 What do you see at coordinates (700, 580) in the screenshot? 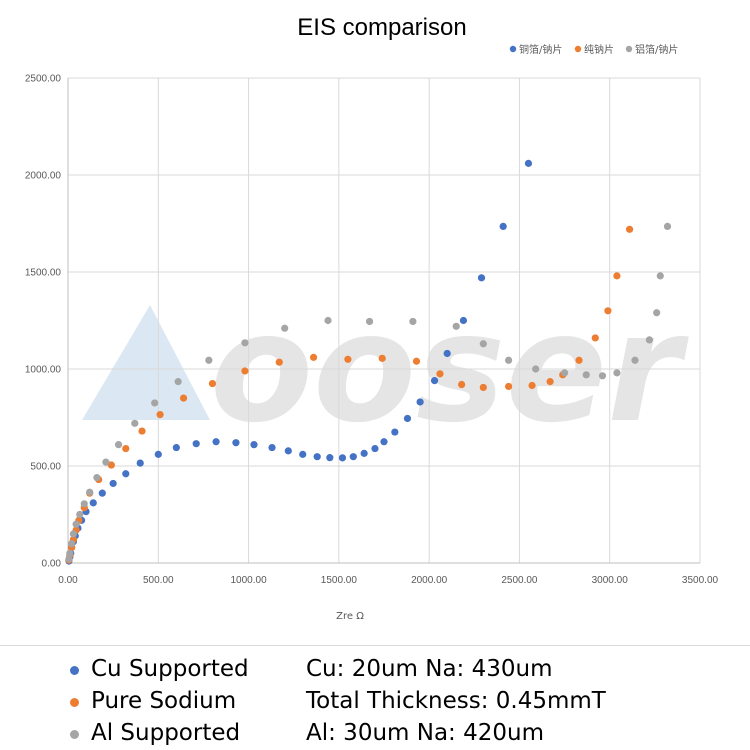
I see `x-tick-label: 3500.00` at bounding box center [700, 580].